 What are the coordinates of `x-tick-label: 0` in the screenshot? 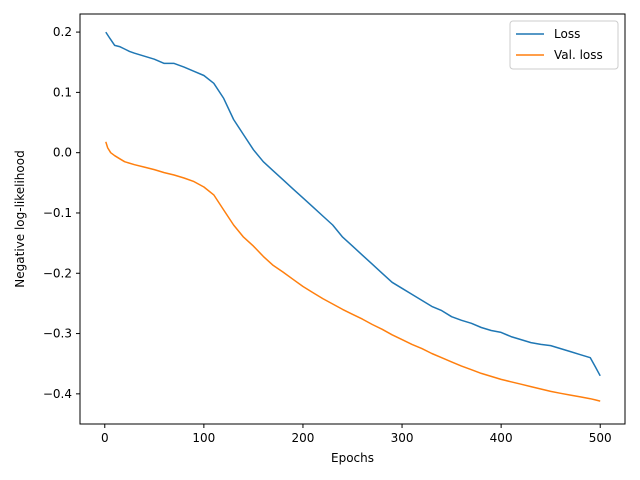 It's located at (105, 438).